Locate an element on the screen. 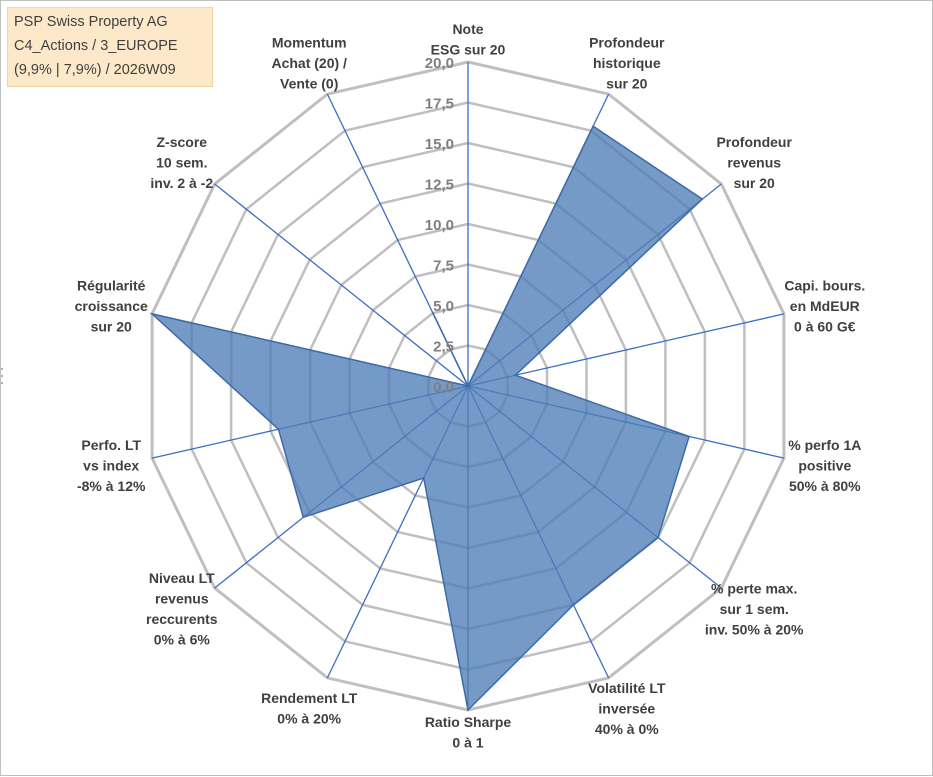 Image resolution: width=933 pixels, height=777 pixels. edge-resize-handle is located at coordinates (2, 376).